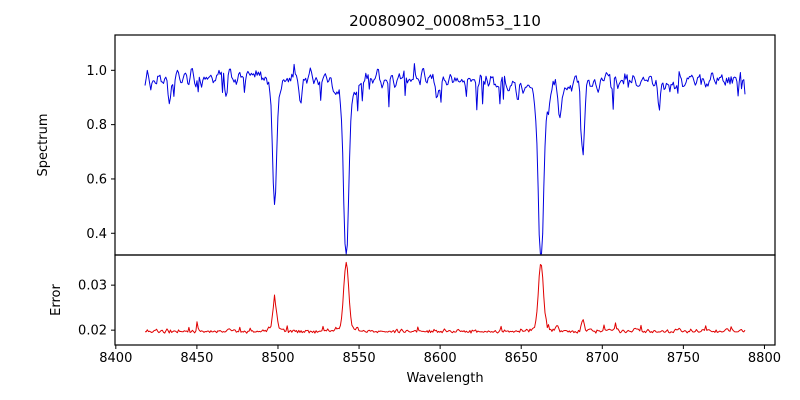  What do you see at coordinates (115, 358) in the screenshot?
I see `x-tick-label: 8400` at bounding box center [115, 358].